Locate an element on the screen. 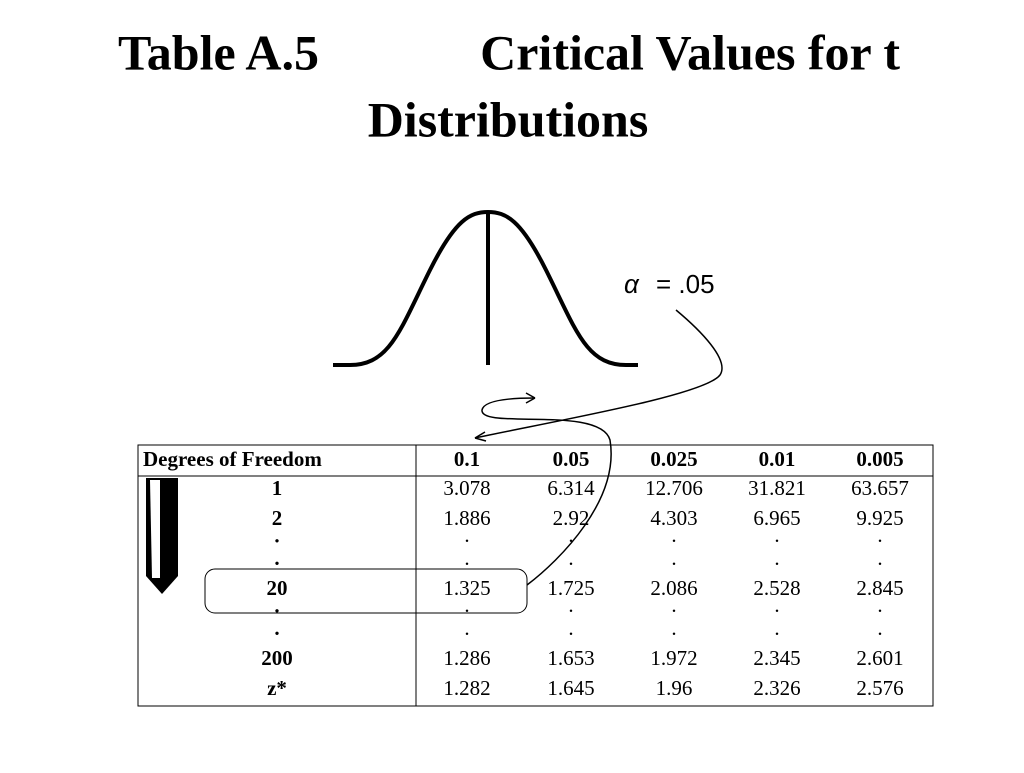 This screenshot has height=773, width=1024. table-cell: 1.325 is located at coordinates (466, 588).